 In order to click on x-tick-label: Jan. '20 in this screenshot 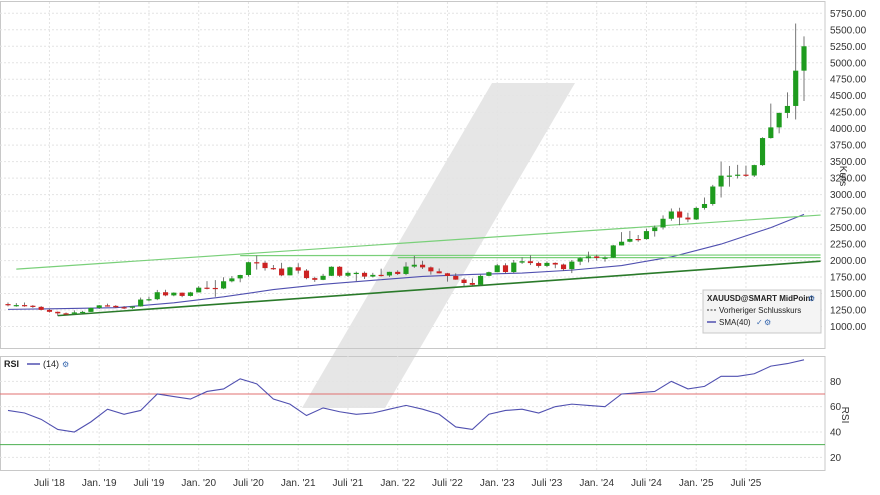, I will do `click(198, 483)`.